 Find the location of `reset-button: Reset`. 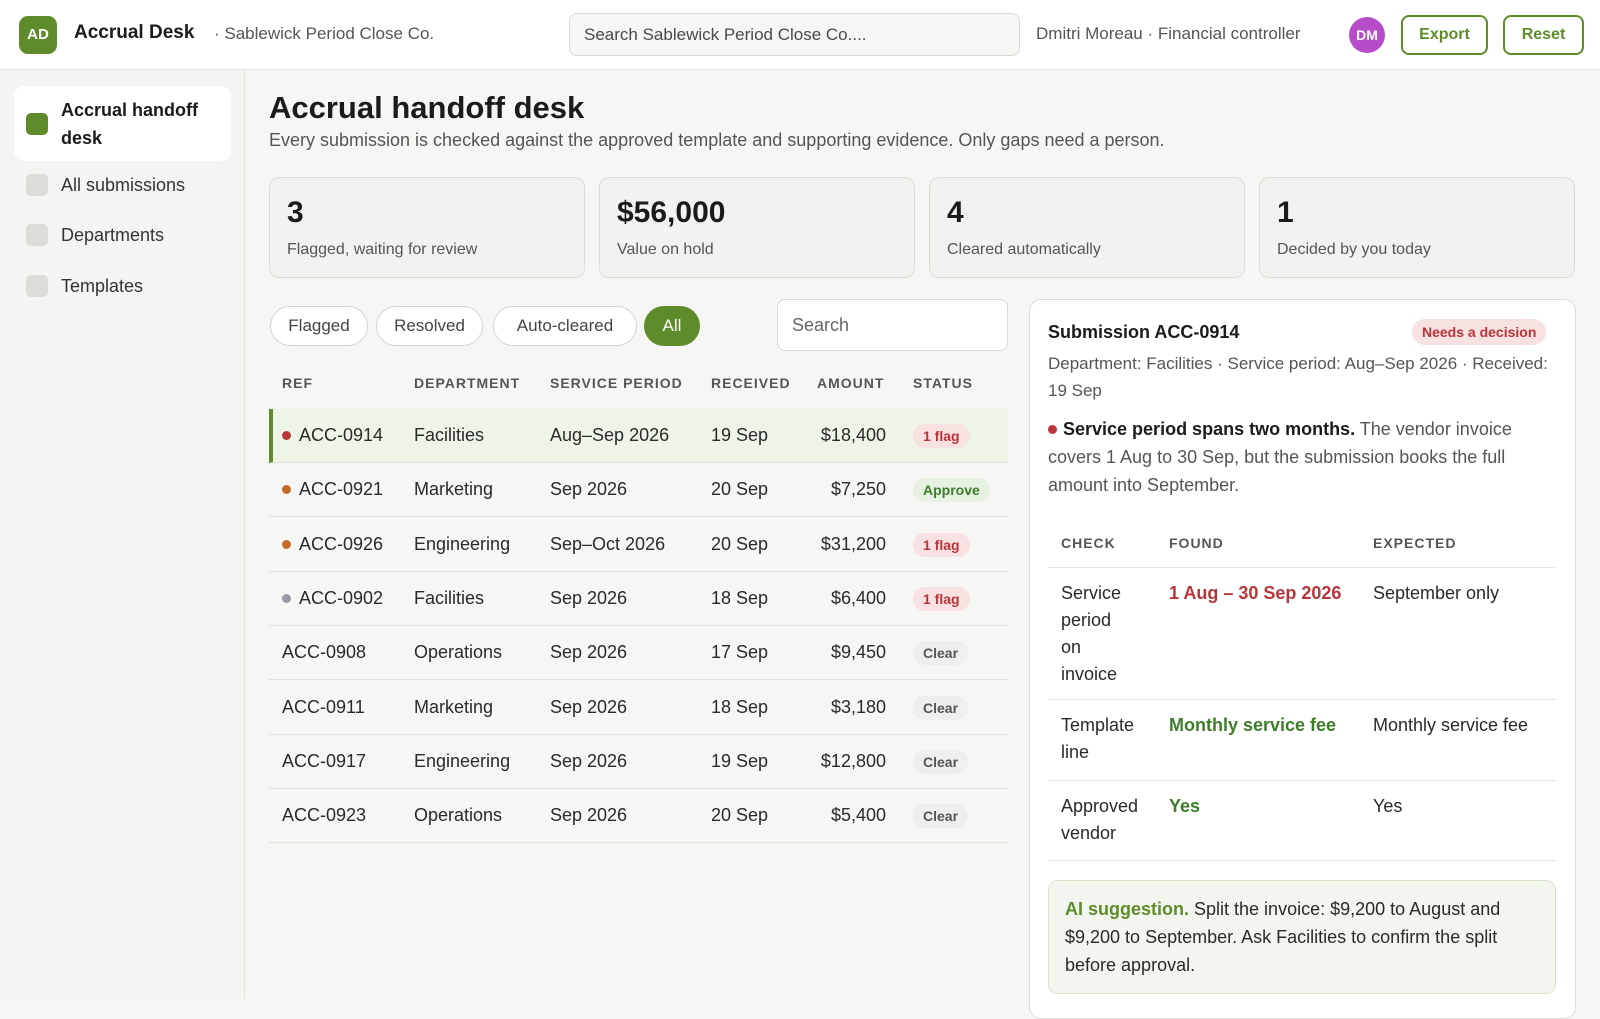

reset-button: Reset is located at coordinates (1543, 35).